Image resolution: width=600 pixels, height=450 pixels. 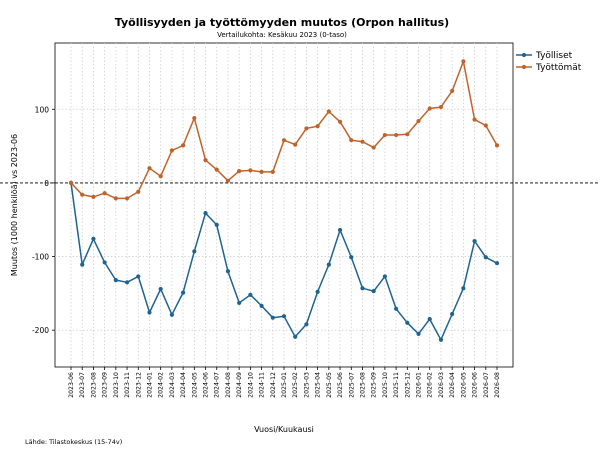 What do you see at coordinates (82, 385) in the screenshot?
I see `x-tick-label: 2023-07` at bounding box center [82, 385].